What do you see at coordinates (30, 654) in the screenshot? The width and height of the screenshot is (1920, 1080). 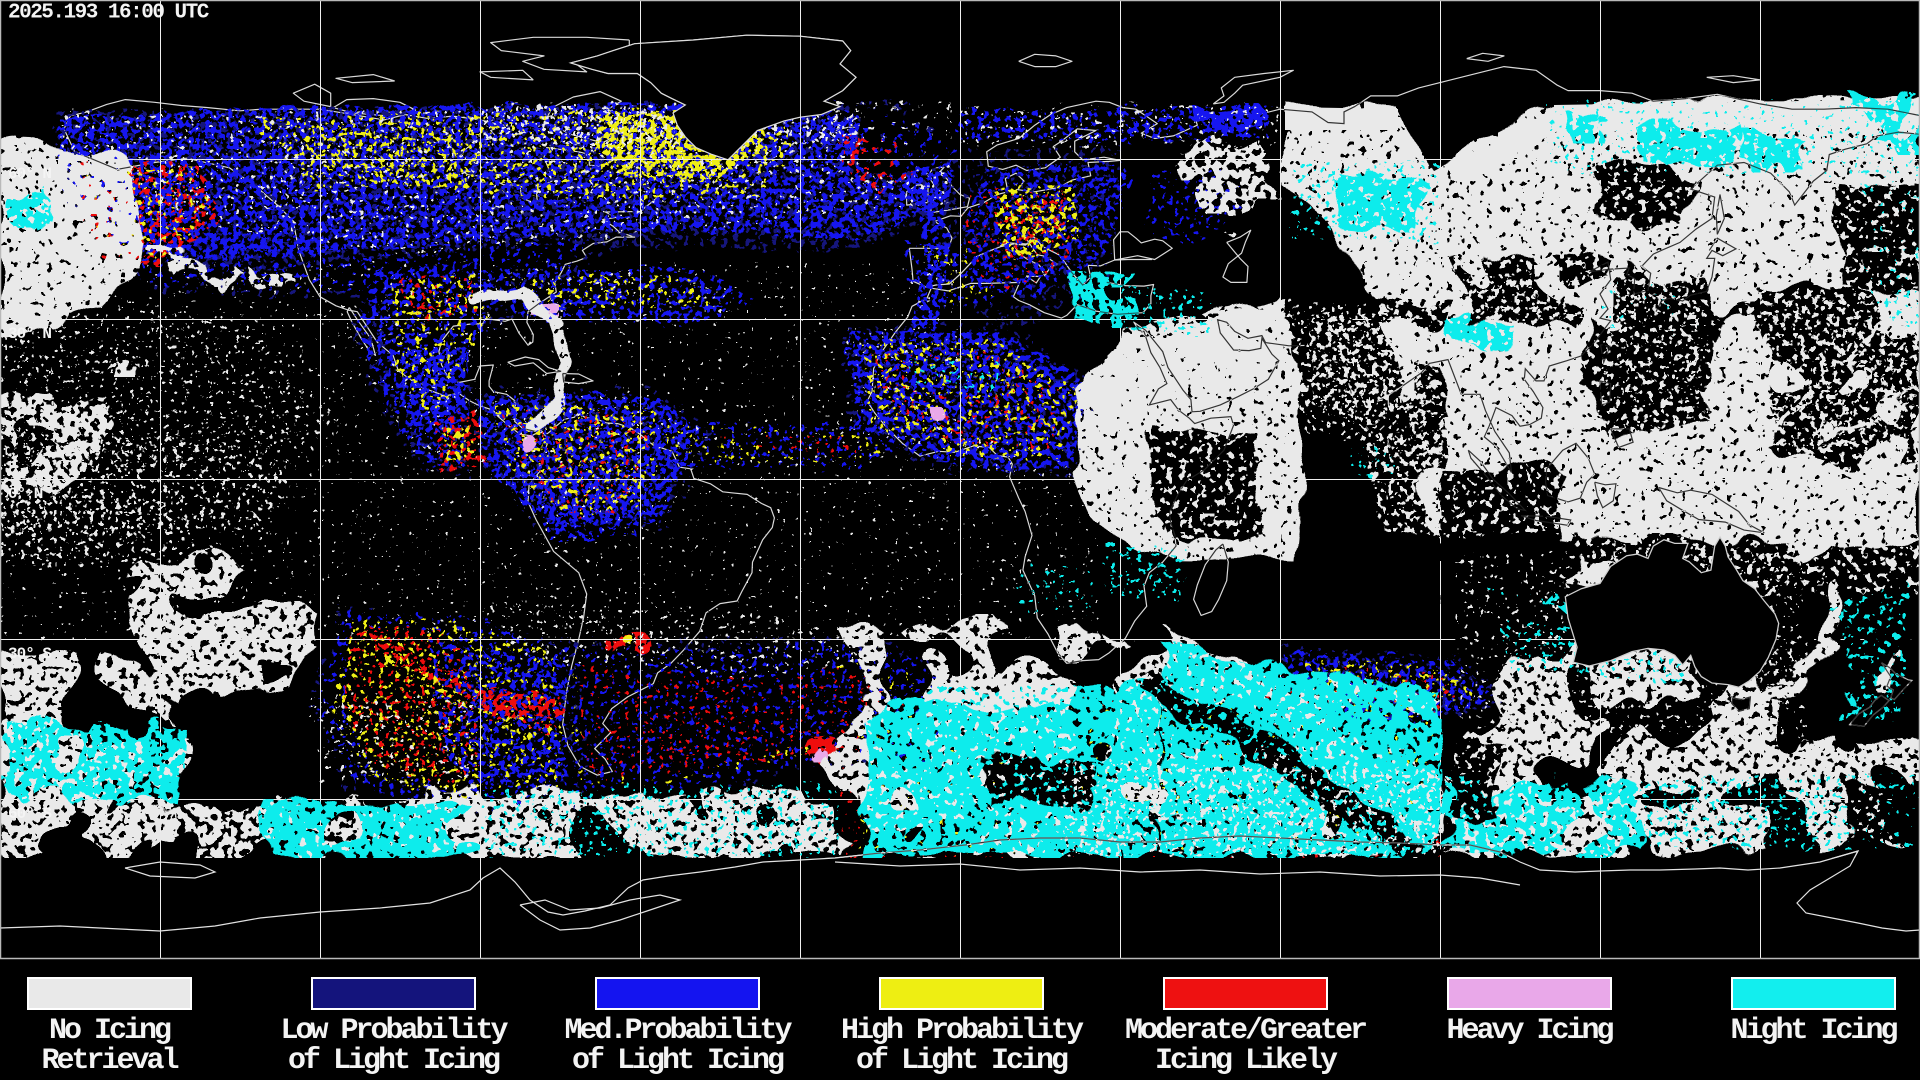 I see `svg-text: 30° S` at bounding box center [30, 654].